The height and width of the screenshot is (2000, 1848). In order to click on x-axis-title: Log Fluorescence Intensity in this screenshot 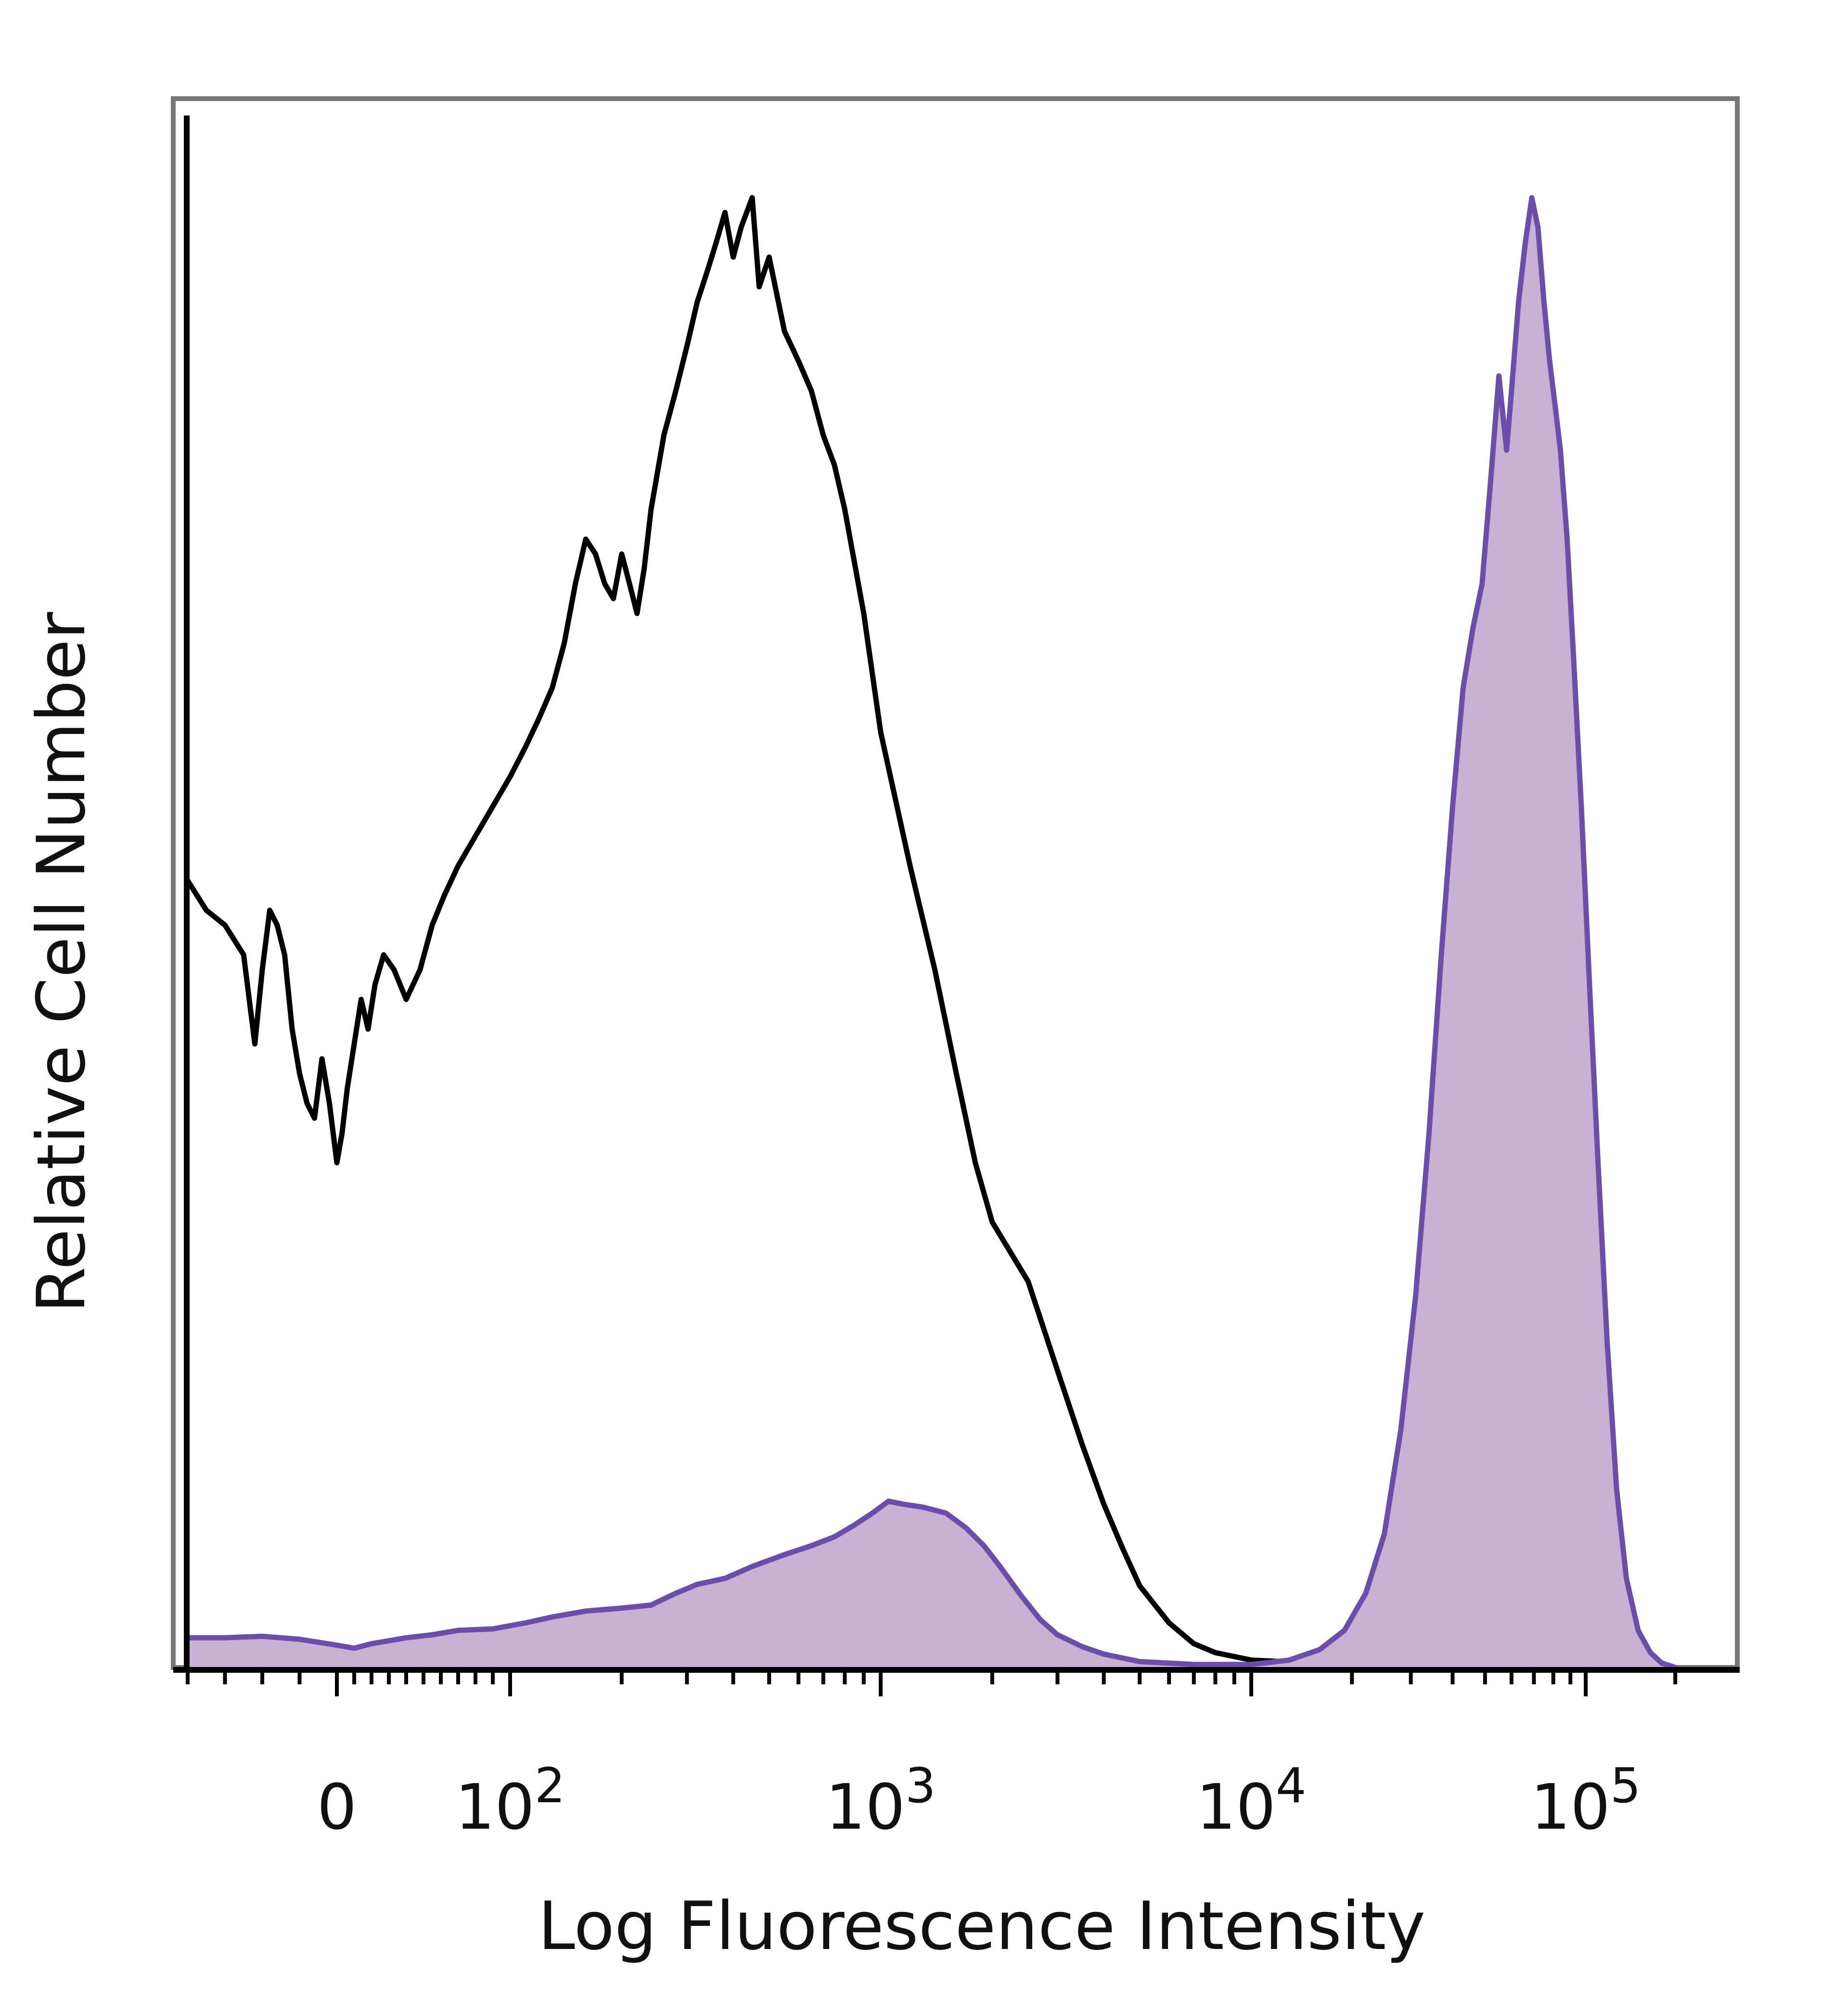, I will do `click(981, 1926)`.